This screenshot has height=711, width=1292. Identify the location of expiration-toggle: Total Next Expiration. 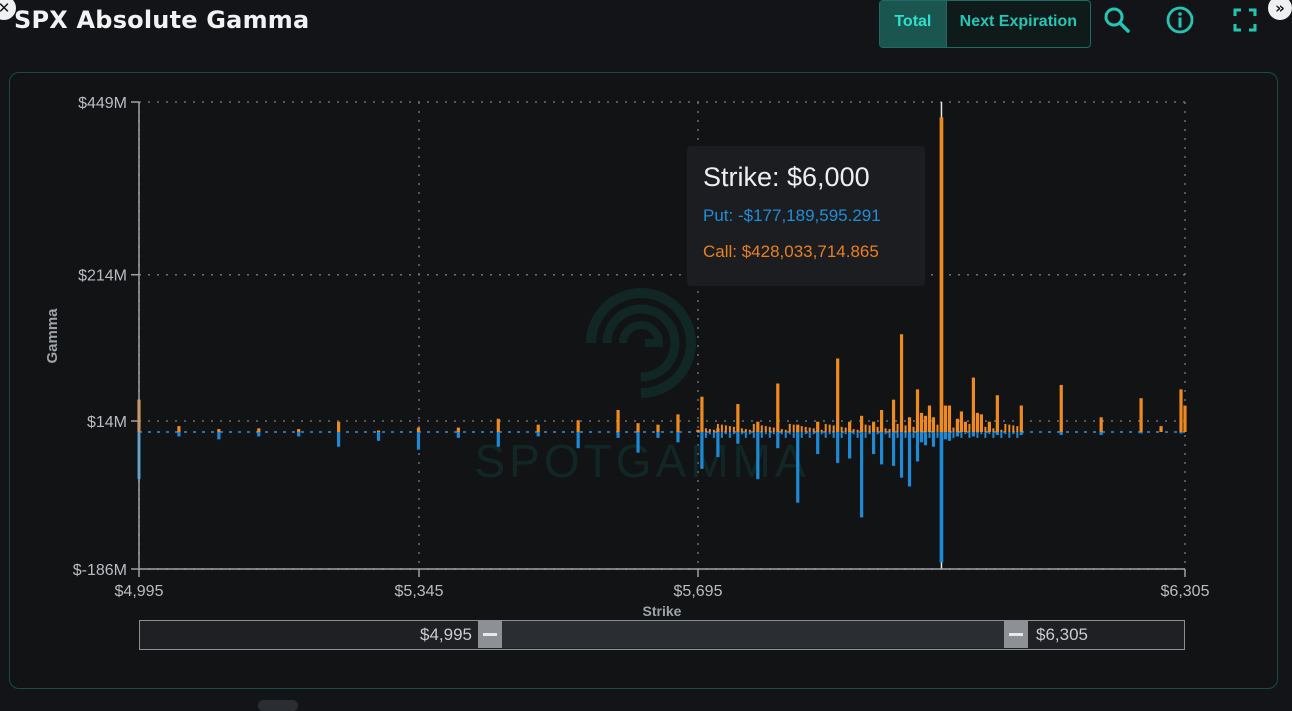
(985, 24).